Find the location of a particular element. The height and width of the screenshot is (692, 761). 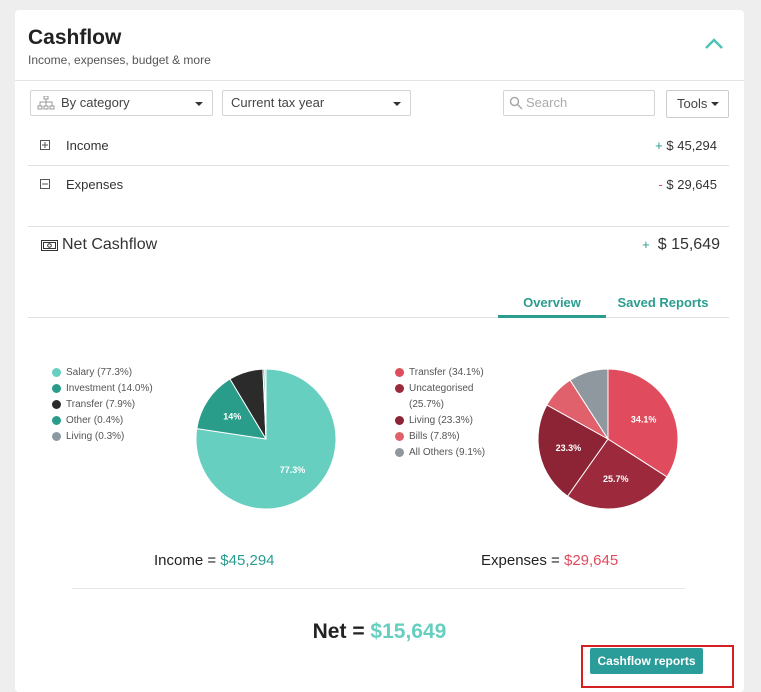

expense-slice-label: 34.1% is located at coordinates (644, 420).